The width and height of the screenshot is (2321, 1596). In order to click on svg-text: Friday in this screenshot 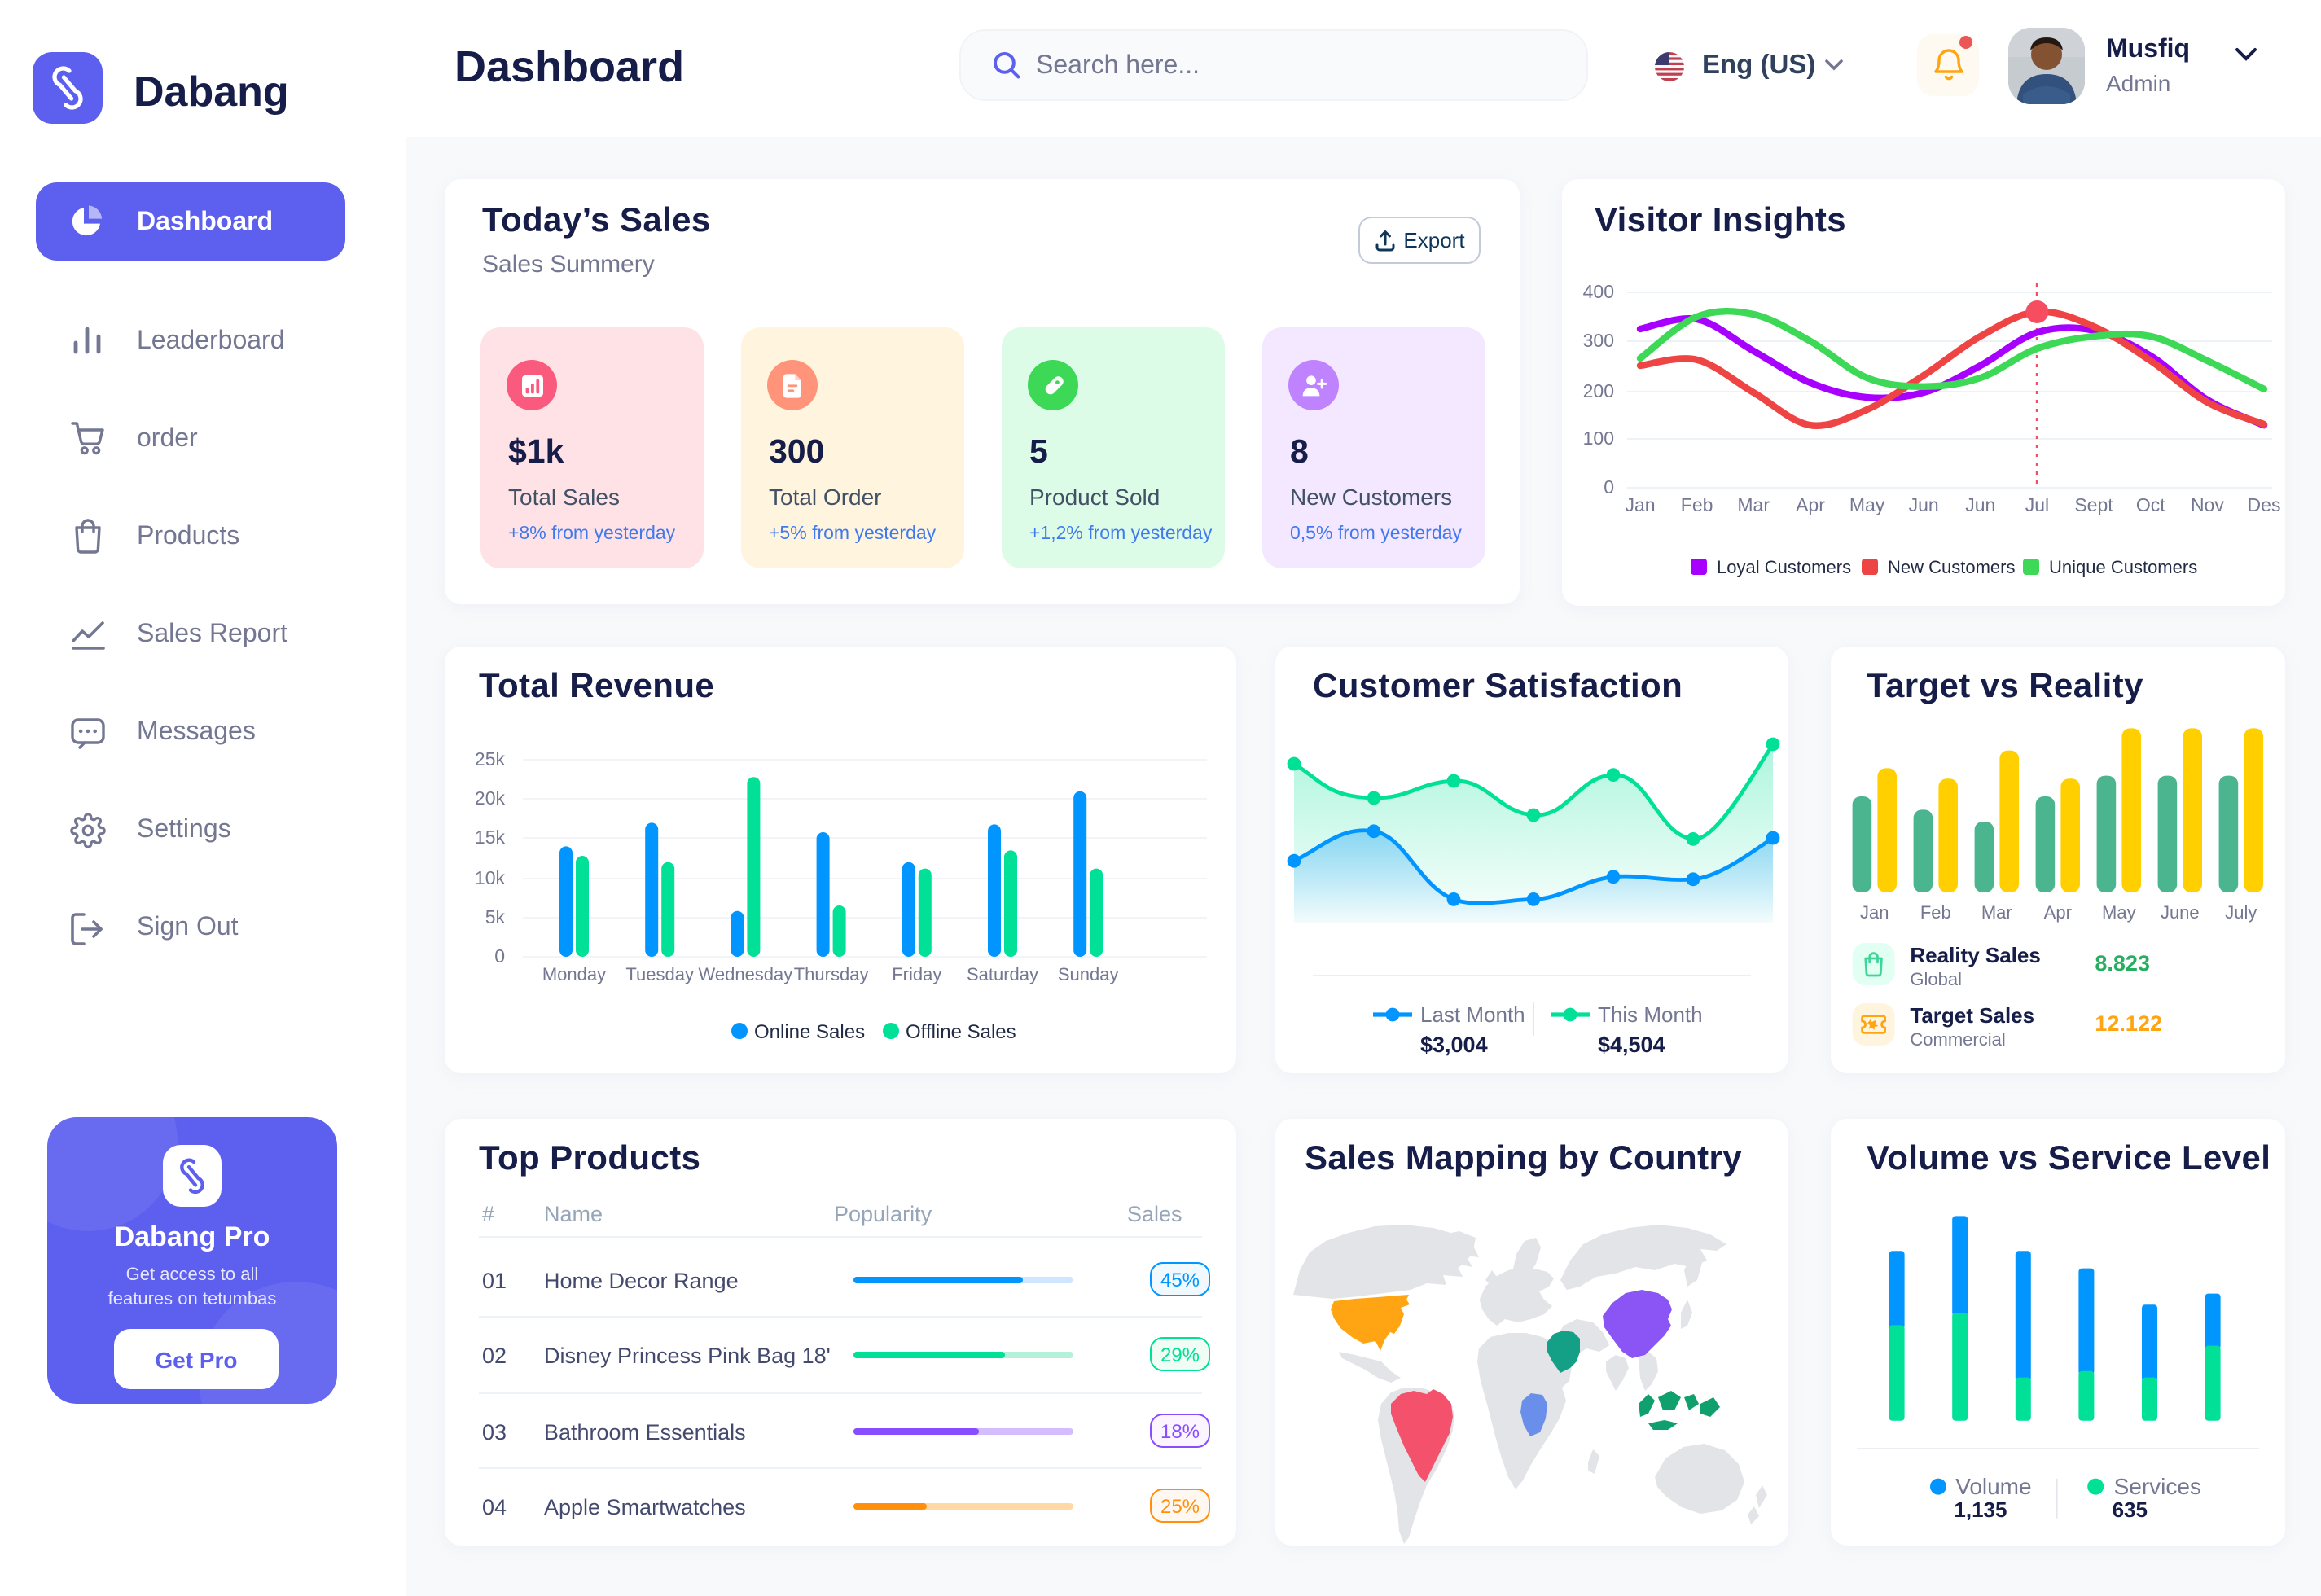, I will do `click(916, 974)`.